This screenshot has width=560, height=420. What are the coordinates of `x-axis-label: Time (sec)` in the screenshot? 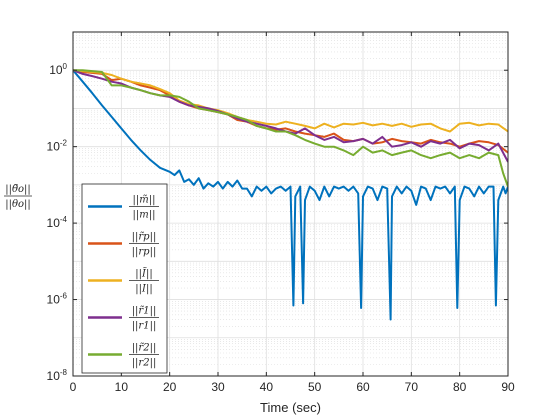 It's located at (290, 407).